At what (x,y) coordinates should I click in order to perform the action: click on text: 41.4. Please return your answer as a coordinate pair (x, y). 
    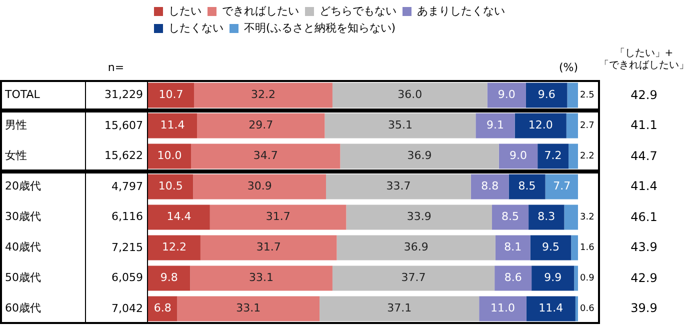
    Looking at the image, I should click on (644, 186).